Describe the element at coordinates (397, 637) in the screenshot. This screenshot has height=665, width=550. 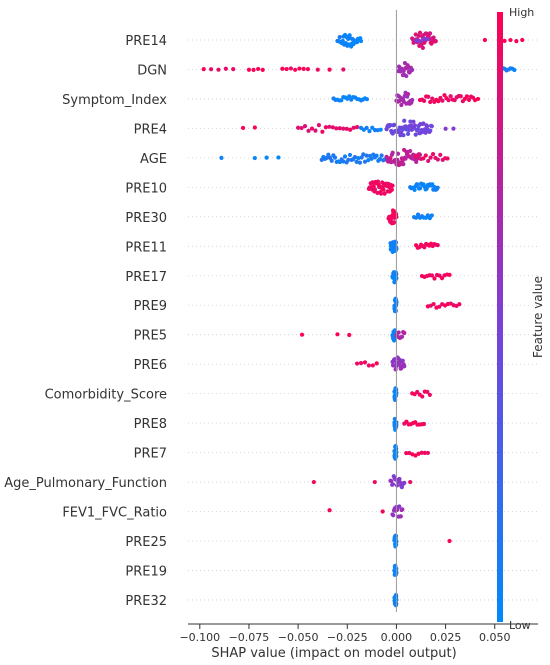
I see `x-tick-label: 0.000` at that location.